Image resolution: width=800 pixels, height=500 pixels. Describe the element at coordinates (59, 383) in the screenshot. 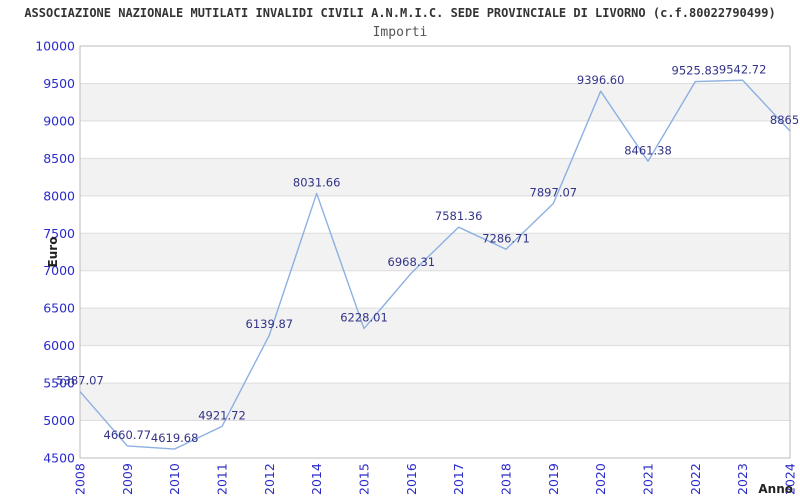

I see `y-tick-label: 5500` at that location.